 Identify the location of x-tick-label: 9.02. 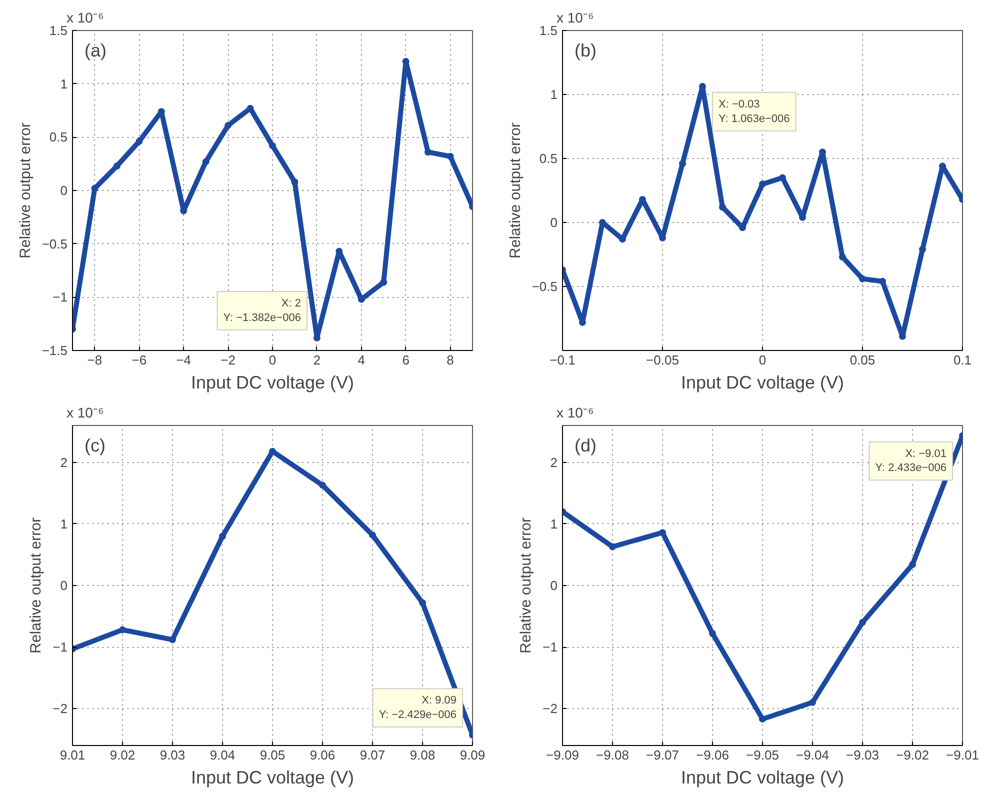
(123, 755).